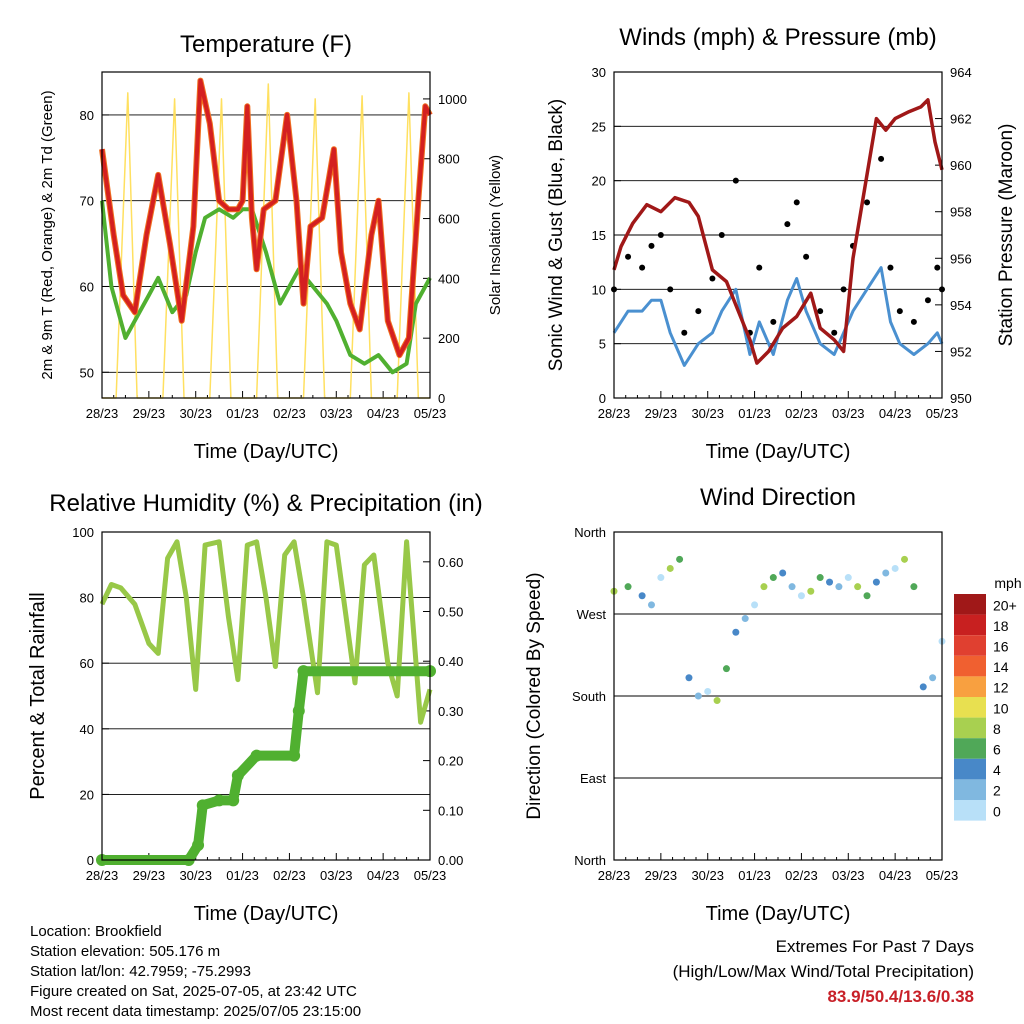 Image resolution: width=1024 pixels, height=1024 pixels. Describe the element at coordinates (87, 794) in the screenshot. I see `y-tick-label: 20` at that location.